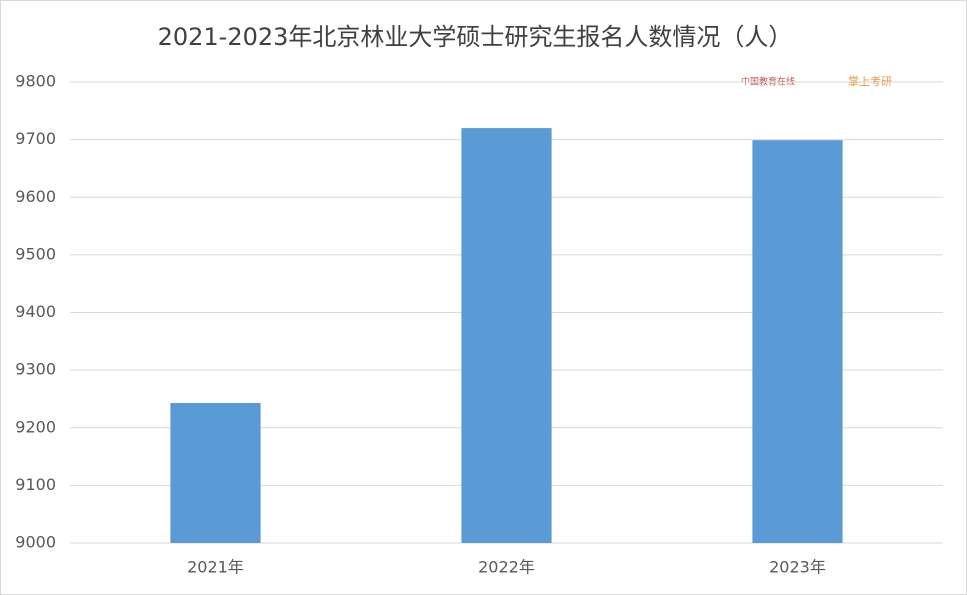 This screenshot has width=967, height=595. What do you see at coordinates (35, 311) in the screenshot?
I see `y-tick-label: 9400` at bounding box center [35, 311].